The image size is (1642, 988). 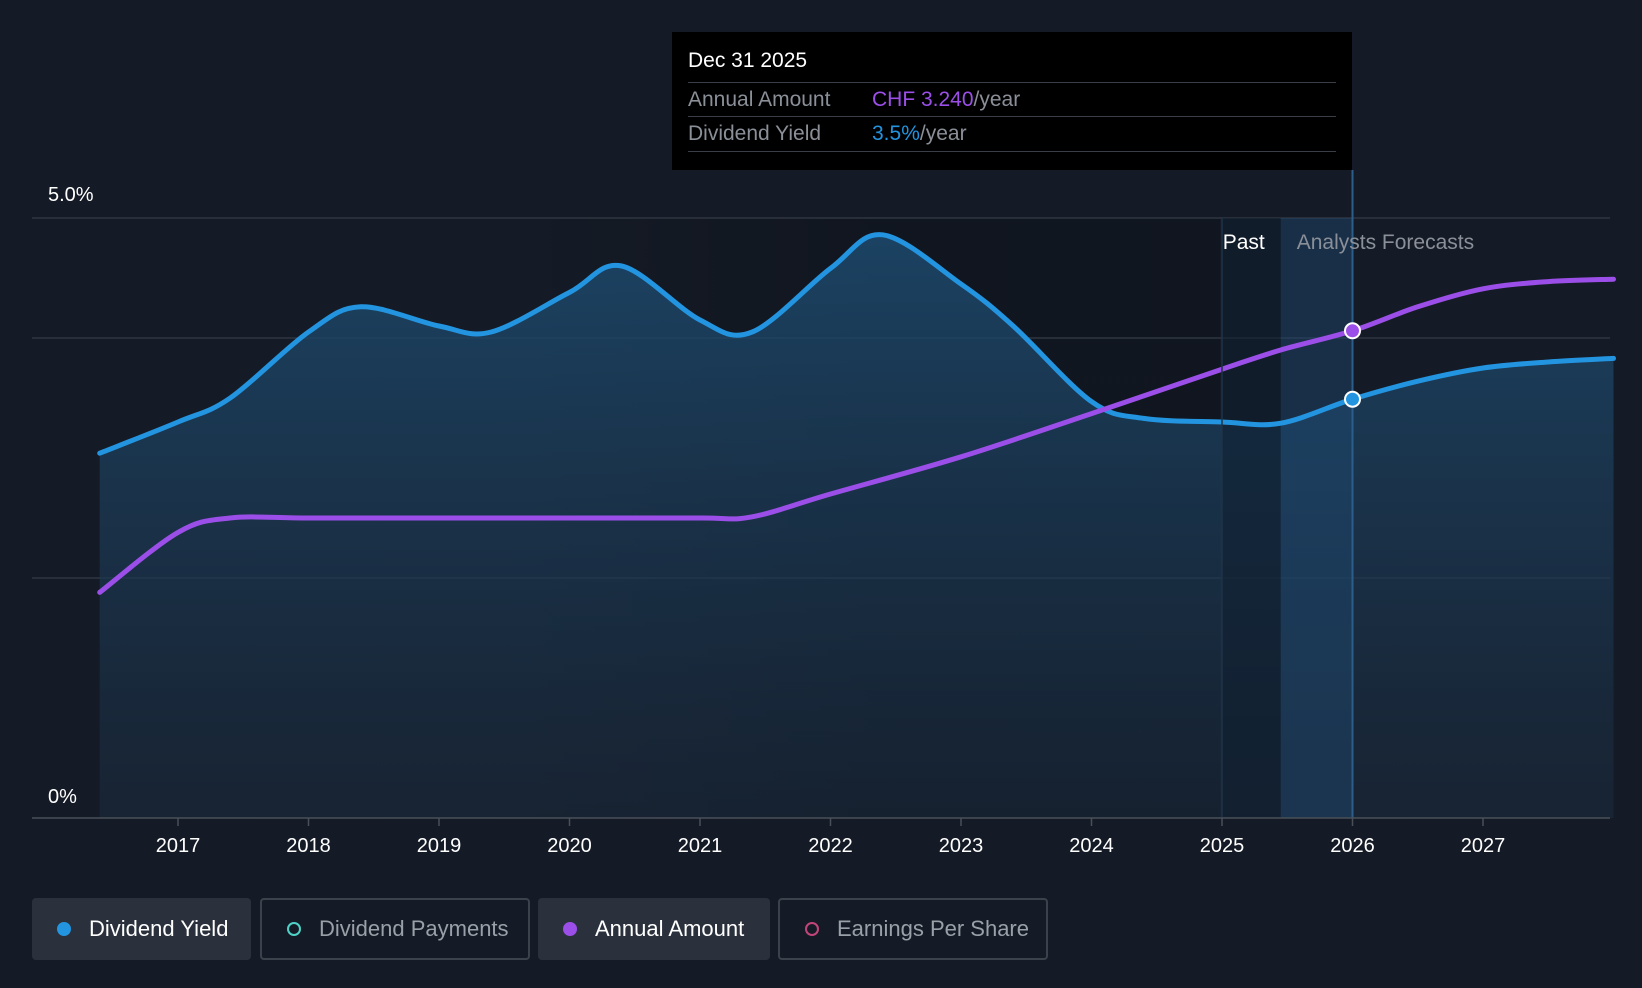 I want to click on forecast-label: Analysts Forecasts, so click(x=1385, y=242).